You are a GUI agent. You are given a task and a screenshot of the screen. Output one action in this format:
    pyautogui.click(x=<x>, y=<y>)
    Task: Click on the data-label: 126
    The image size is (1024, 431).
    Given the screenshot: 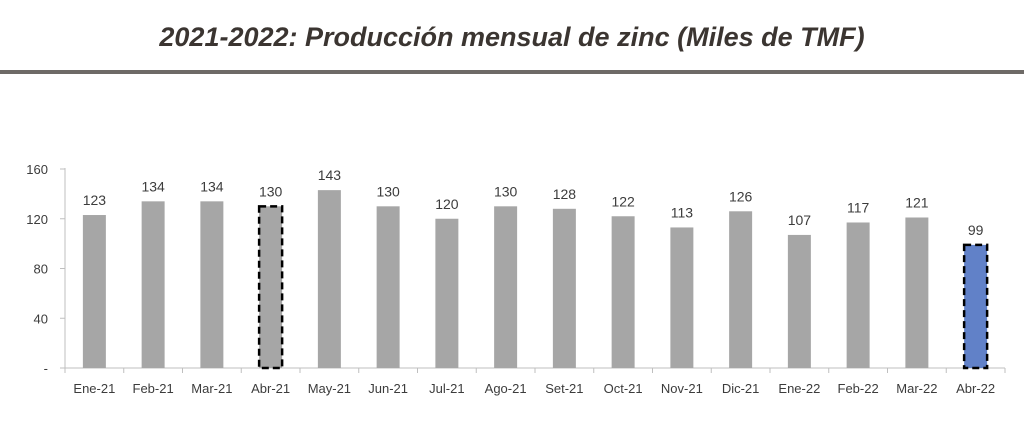 What is the action you would take?
    pyautogui.click(x=741, y=196)
    